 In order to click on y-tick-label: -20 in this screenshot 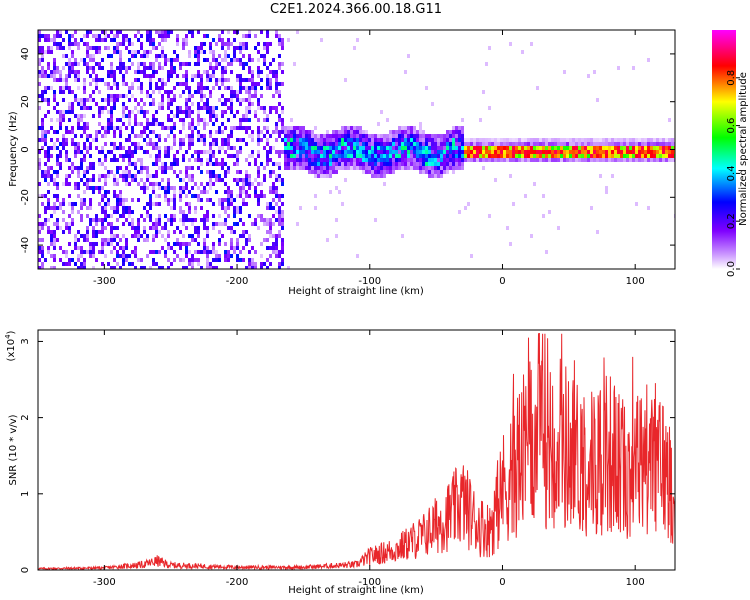, I will do `click(25, 197)`.